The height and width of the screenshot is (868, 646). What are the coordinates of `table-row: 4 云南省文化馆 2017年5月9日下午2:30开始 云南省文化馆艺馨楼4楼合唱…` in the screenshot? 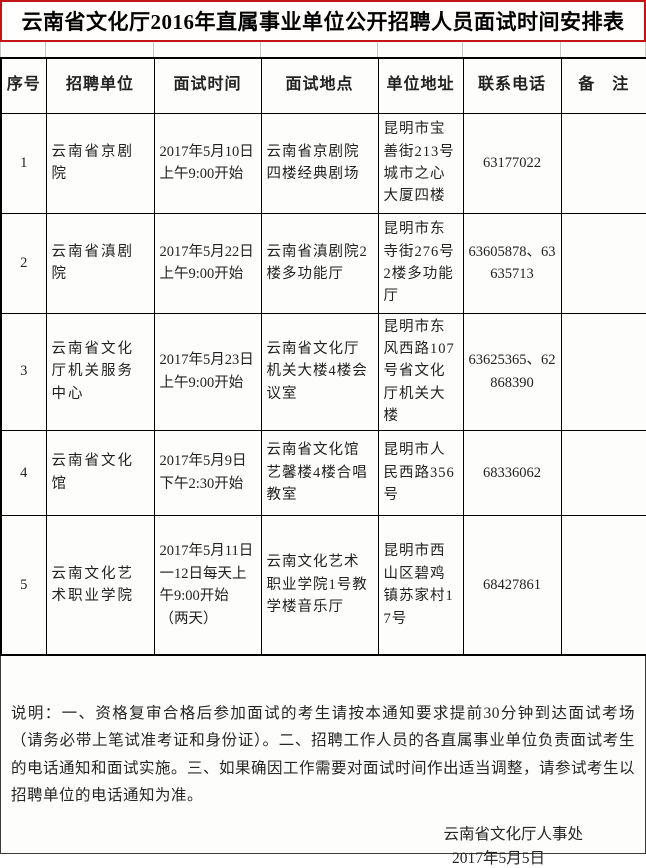 It's located at (323, 472).